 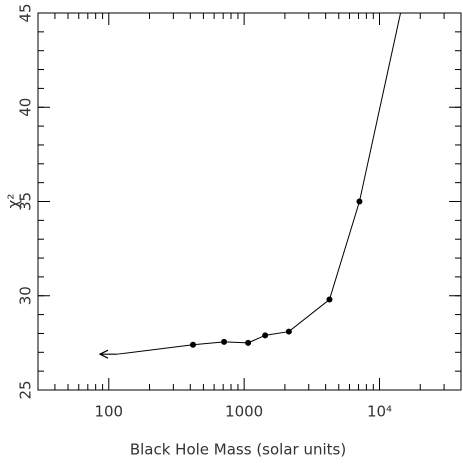 What do you see at coordinates (238, 450) in the screenshot?
I see `x-axis-label: Black Hole Mass (solar units)` at bounding box center [238, 450].